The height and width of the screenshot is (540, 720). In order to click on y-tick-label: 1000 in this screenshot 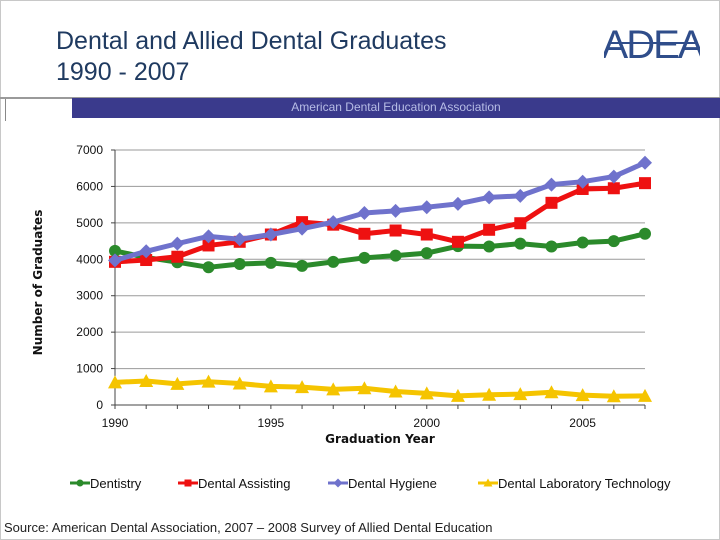, I will do `click(89, 369)`.